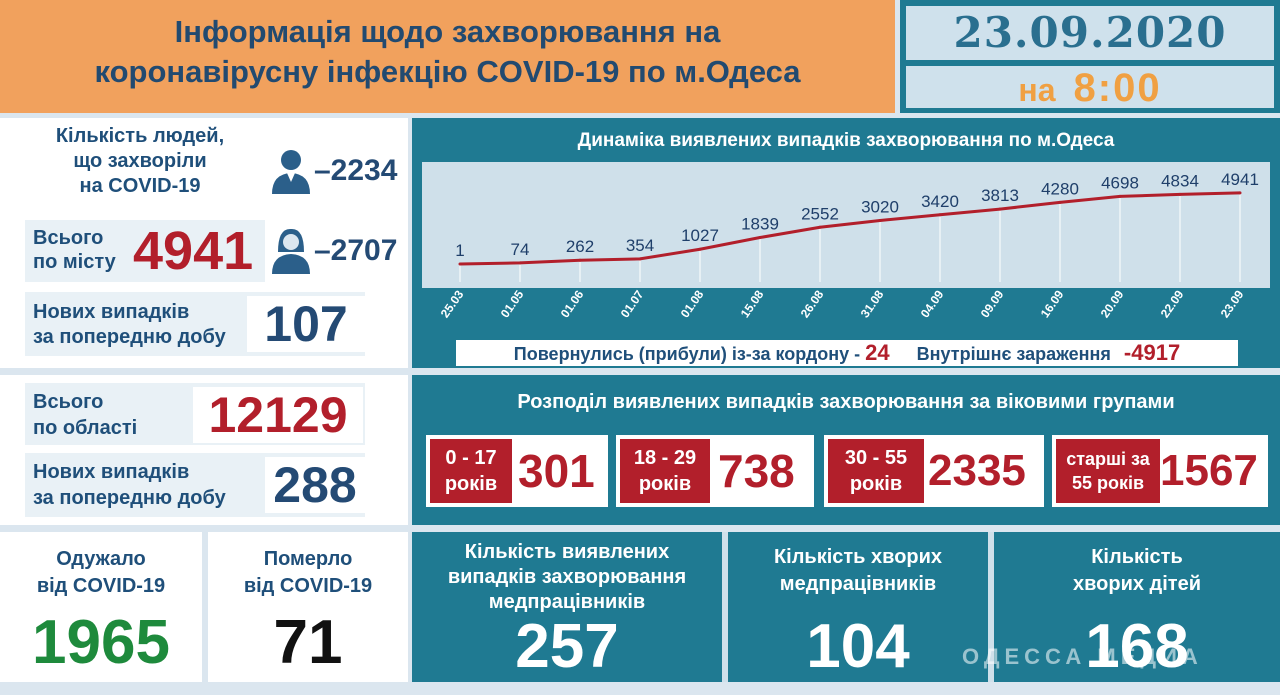 Image resolution: width=1280 pixels, height=695 pixels. Describe the element at coordinates (193, 251) in the screenshot. I see `city-total: 4941` at that location.